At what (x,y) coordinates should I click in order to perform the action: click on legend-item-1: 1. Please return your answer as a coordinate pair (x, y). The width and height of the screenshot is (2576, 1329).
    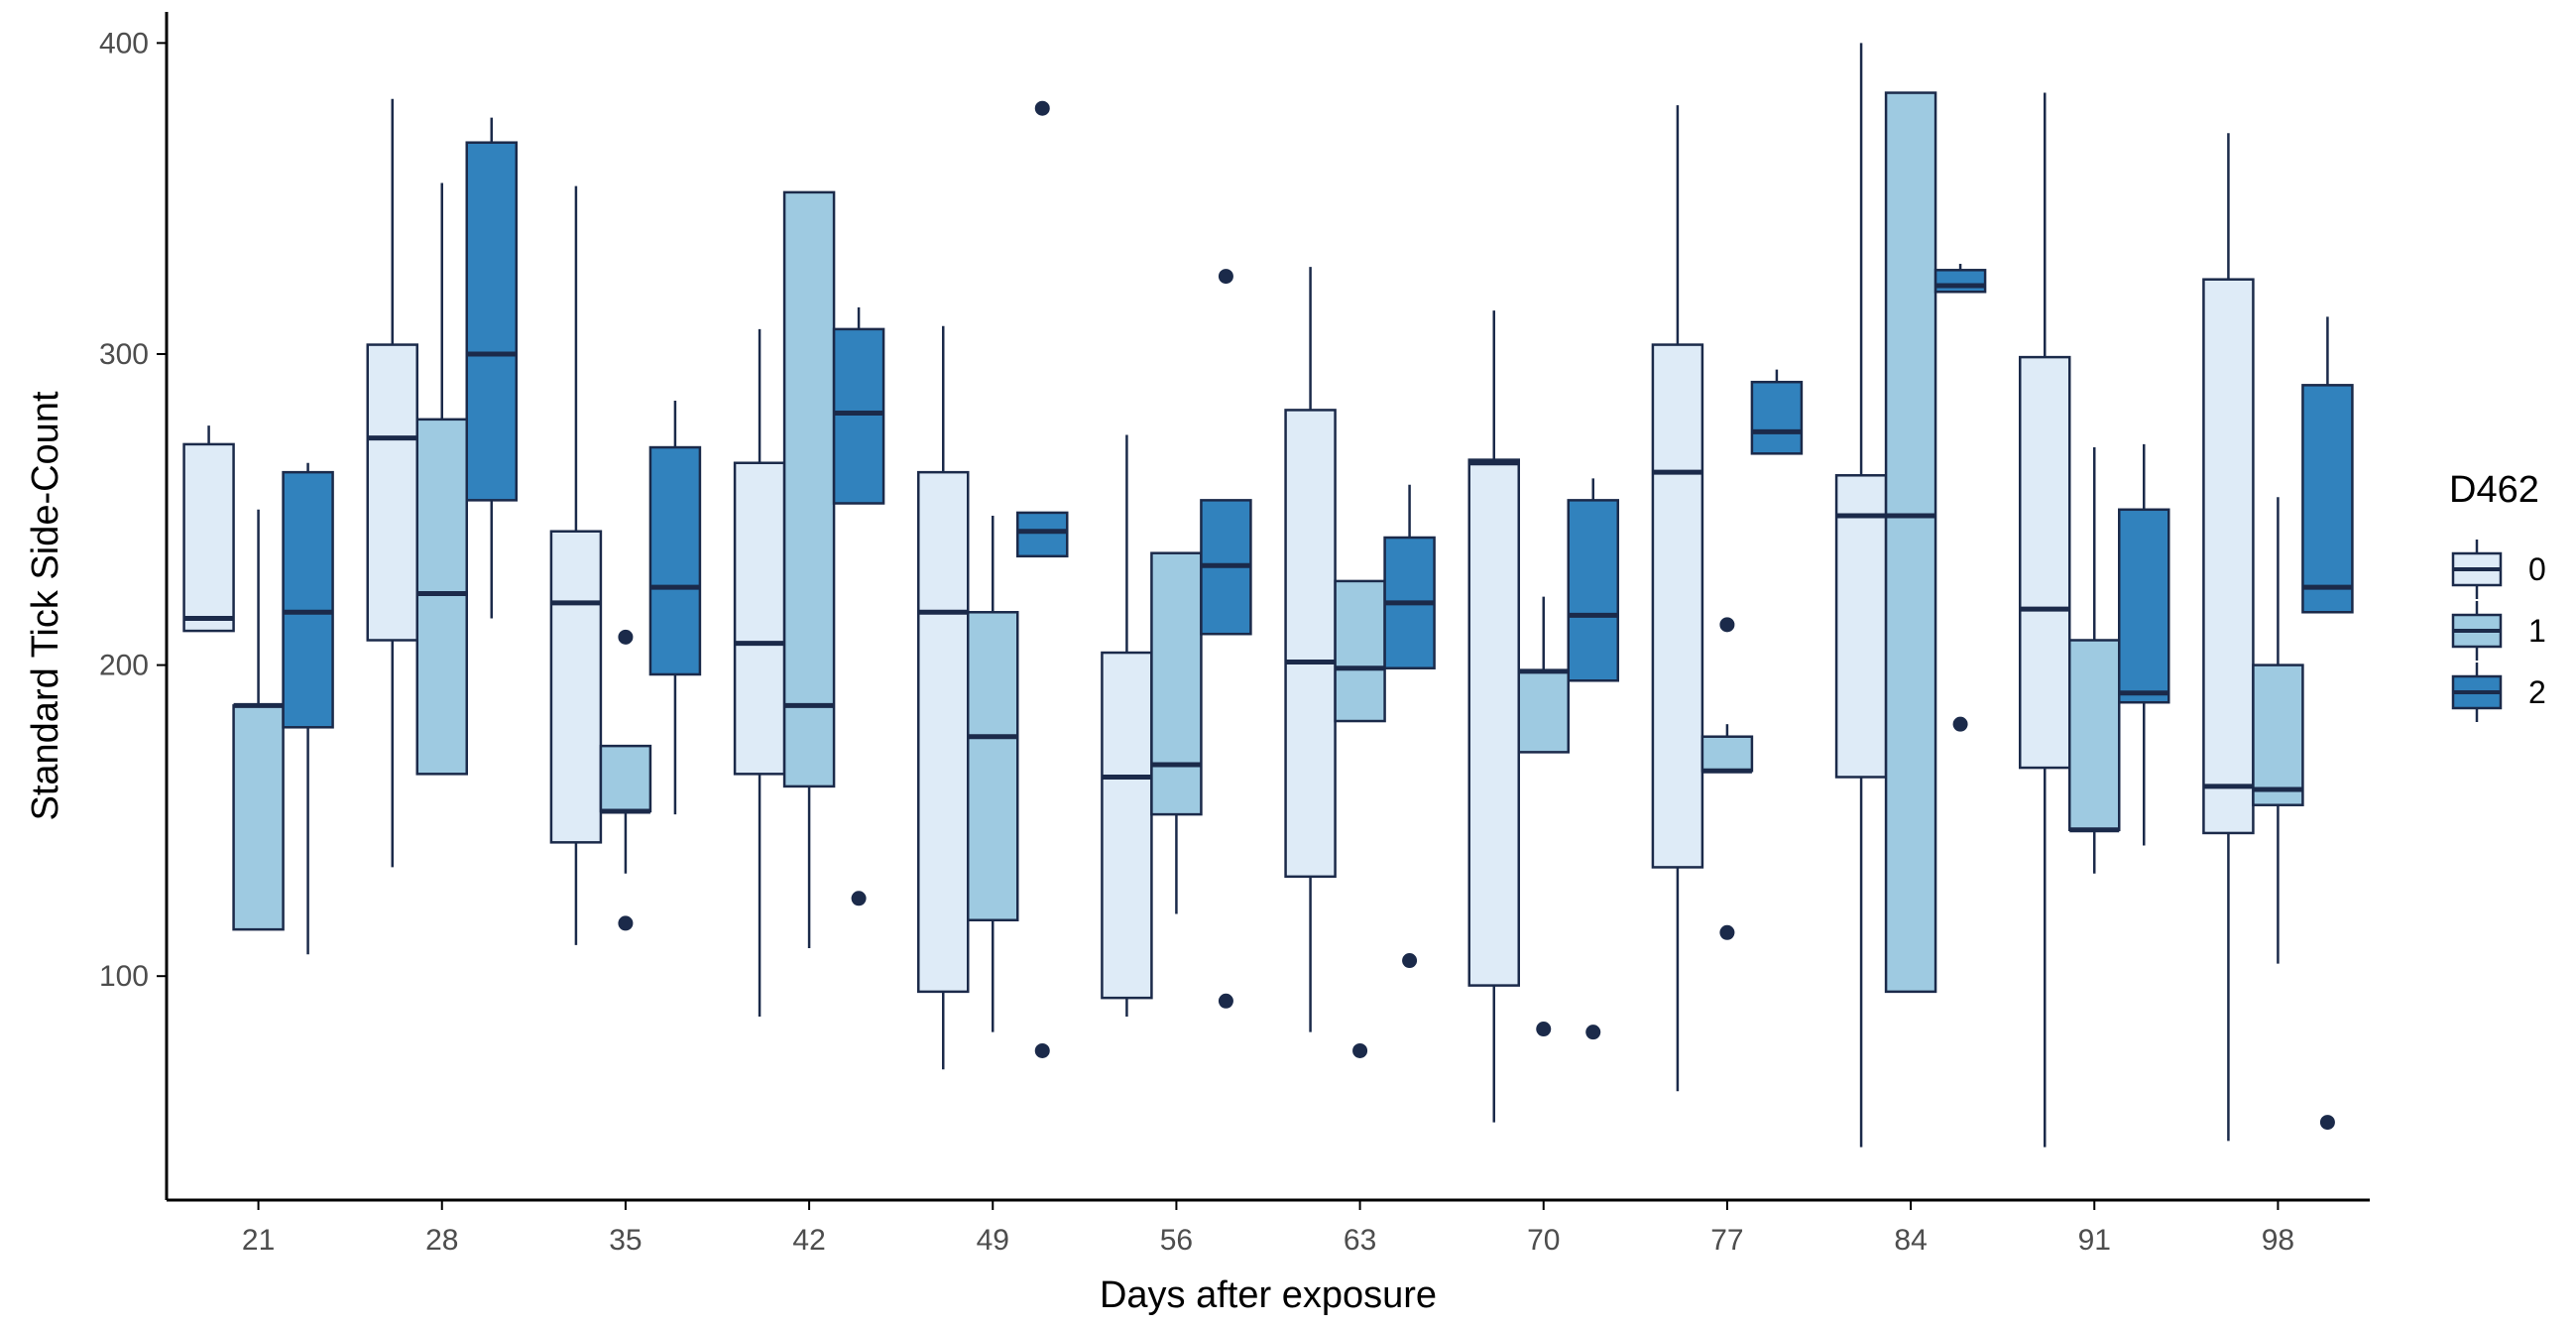
    Looking at the image, I should click on (2498, 631).